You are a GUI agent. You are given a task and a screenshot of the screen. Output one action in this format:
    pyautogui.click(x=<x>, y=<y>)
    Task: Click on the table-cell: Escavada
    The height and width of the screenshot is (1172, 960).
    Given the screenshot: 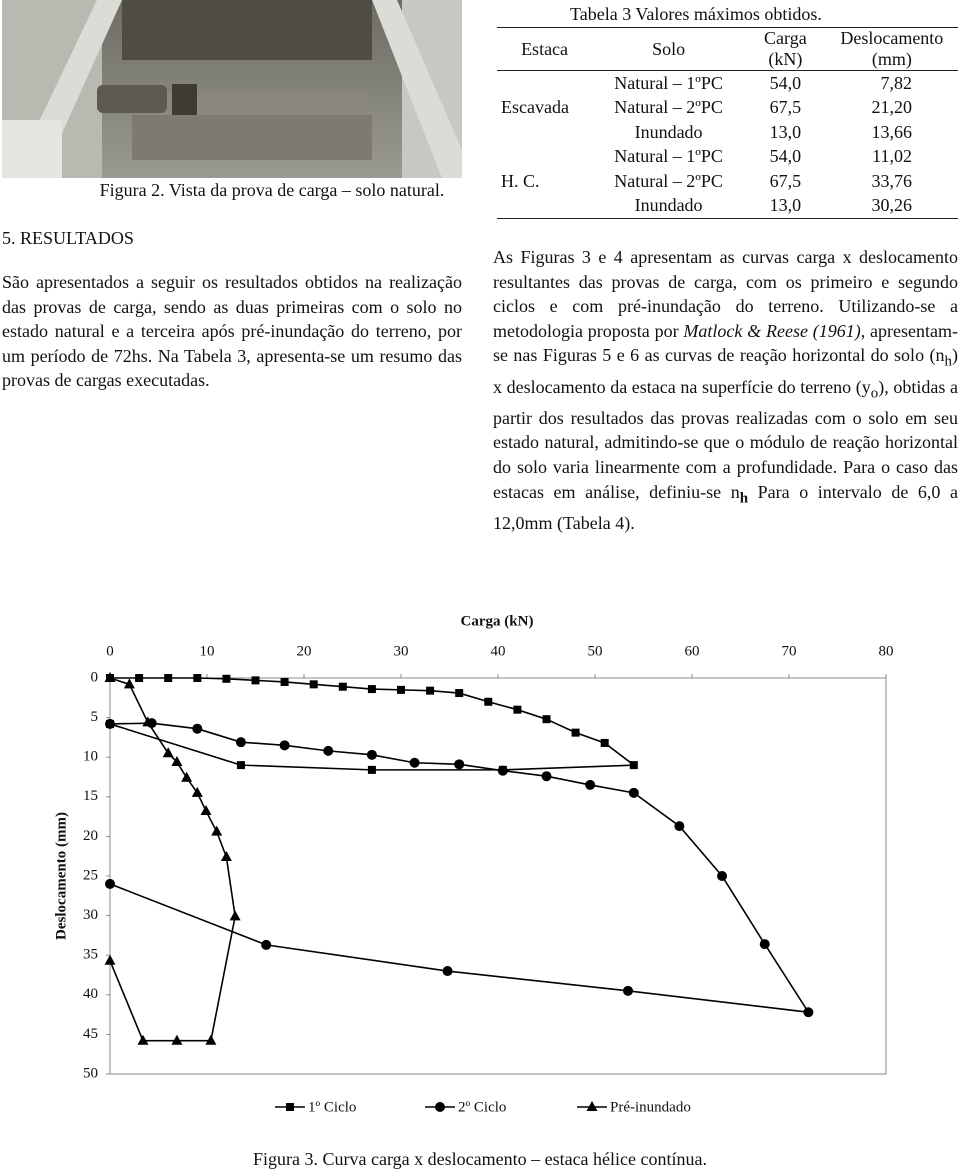 What is the action you would take?
    pyautogui.click(x=535, y=107)
    